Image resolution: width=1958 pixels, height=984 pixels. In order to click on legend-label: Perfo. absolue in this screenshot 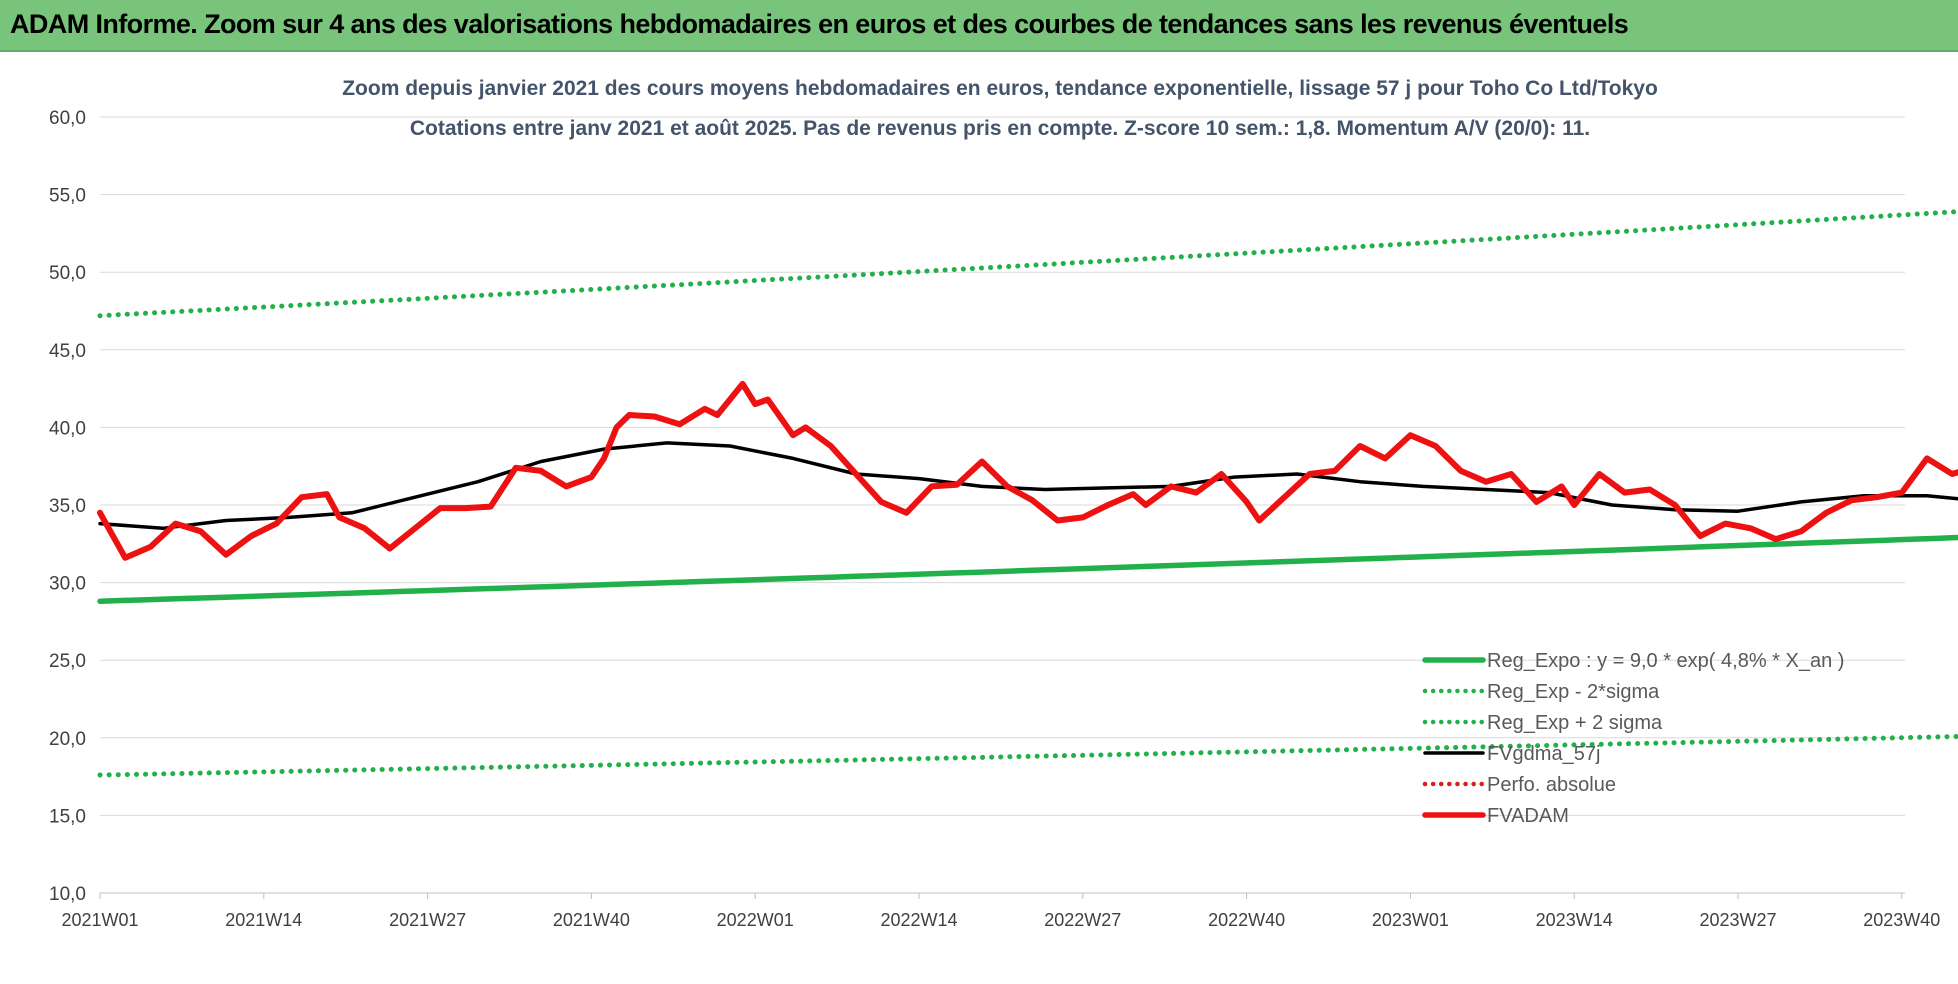, I will do `click(1551, 785)`.